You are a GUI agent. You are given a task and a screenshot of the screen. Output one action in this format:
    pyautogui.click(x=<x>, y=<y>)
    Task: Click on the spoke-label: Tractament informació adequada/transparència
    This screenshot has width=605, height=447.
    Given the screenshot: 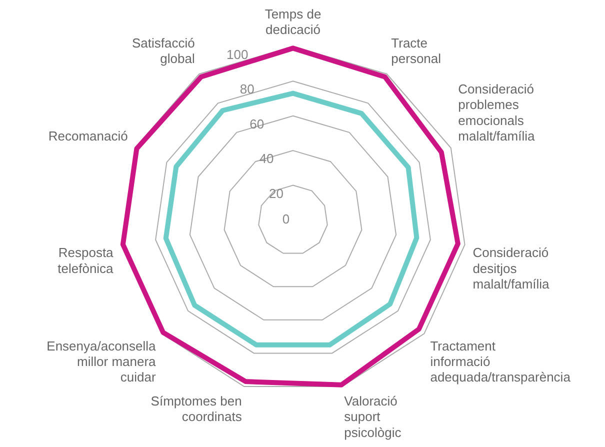 What is the action you would take?
    pyautogui.click(x=501, y=361)
    